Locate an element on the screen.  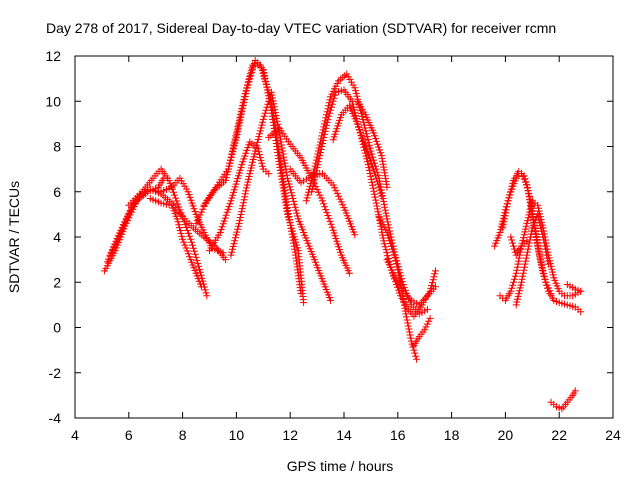
x-tick: 8 is located at coordinates (183, 249).